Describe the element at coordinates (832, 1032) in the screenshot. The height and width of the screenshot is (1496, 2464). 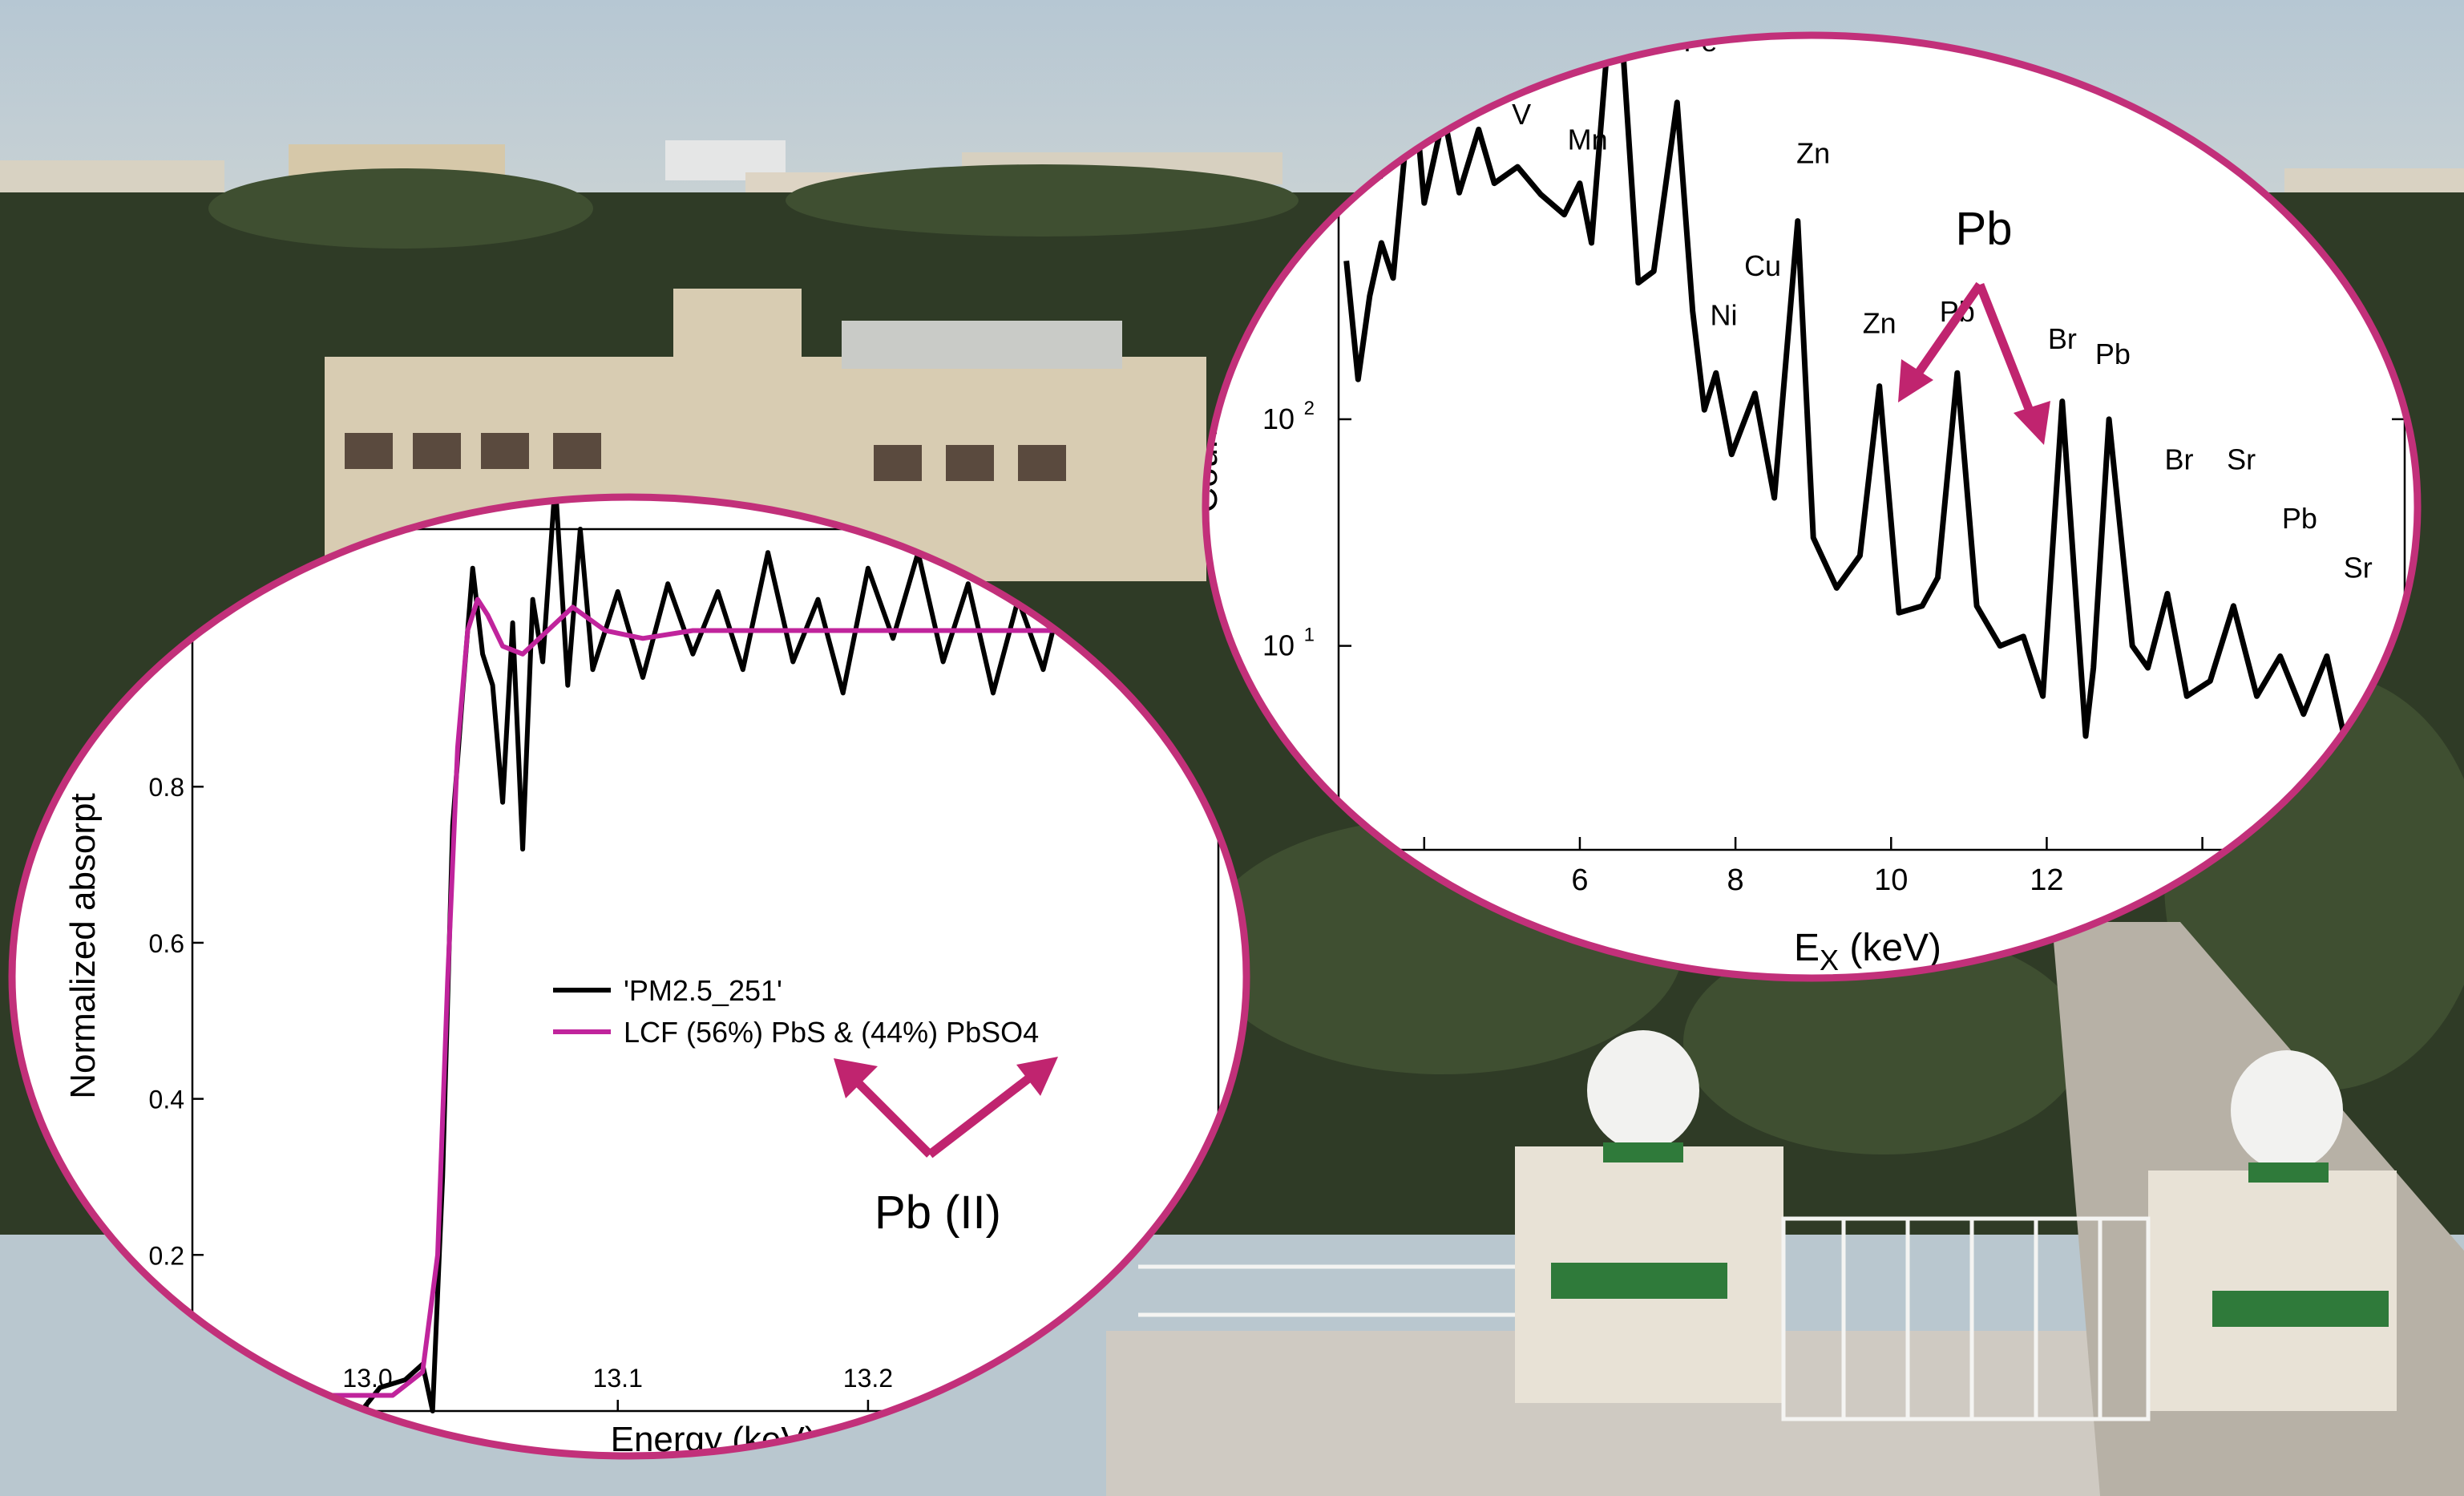
I see `legend-entry-fit: LCF (56%) PbS & (44%) PbSO4` at that location.